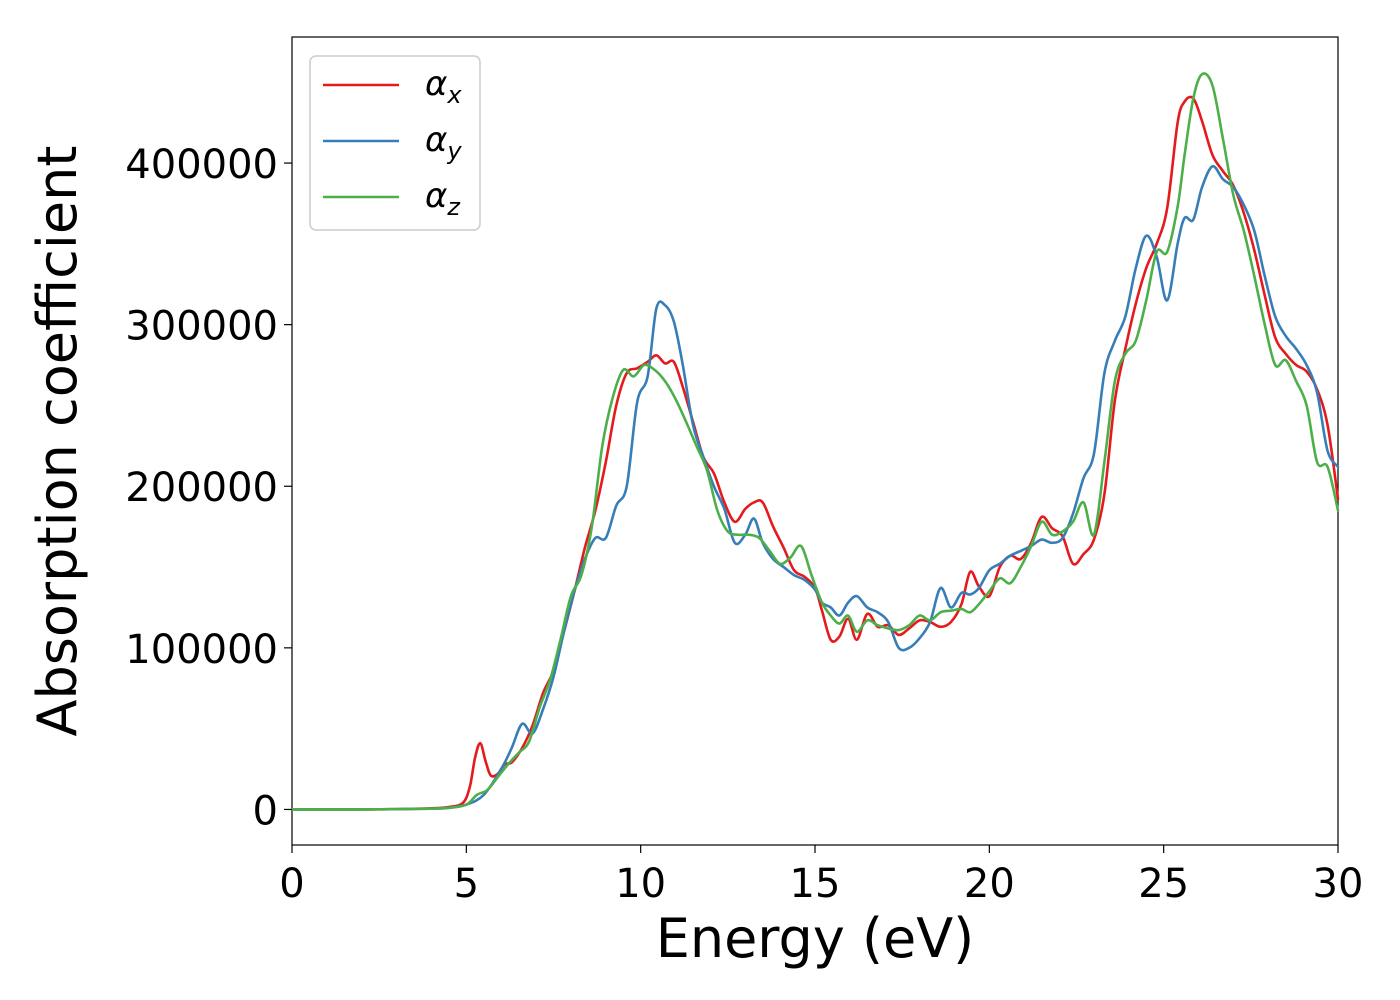 The image size is (1400, 1000). What do you see at coordinates (454, 95) in the screenshot?
I see `legend-subscript: x` at bounding box center [454, 95].